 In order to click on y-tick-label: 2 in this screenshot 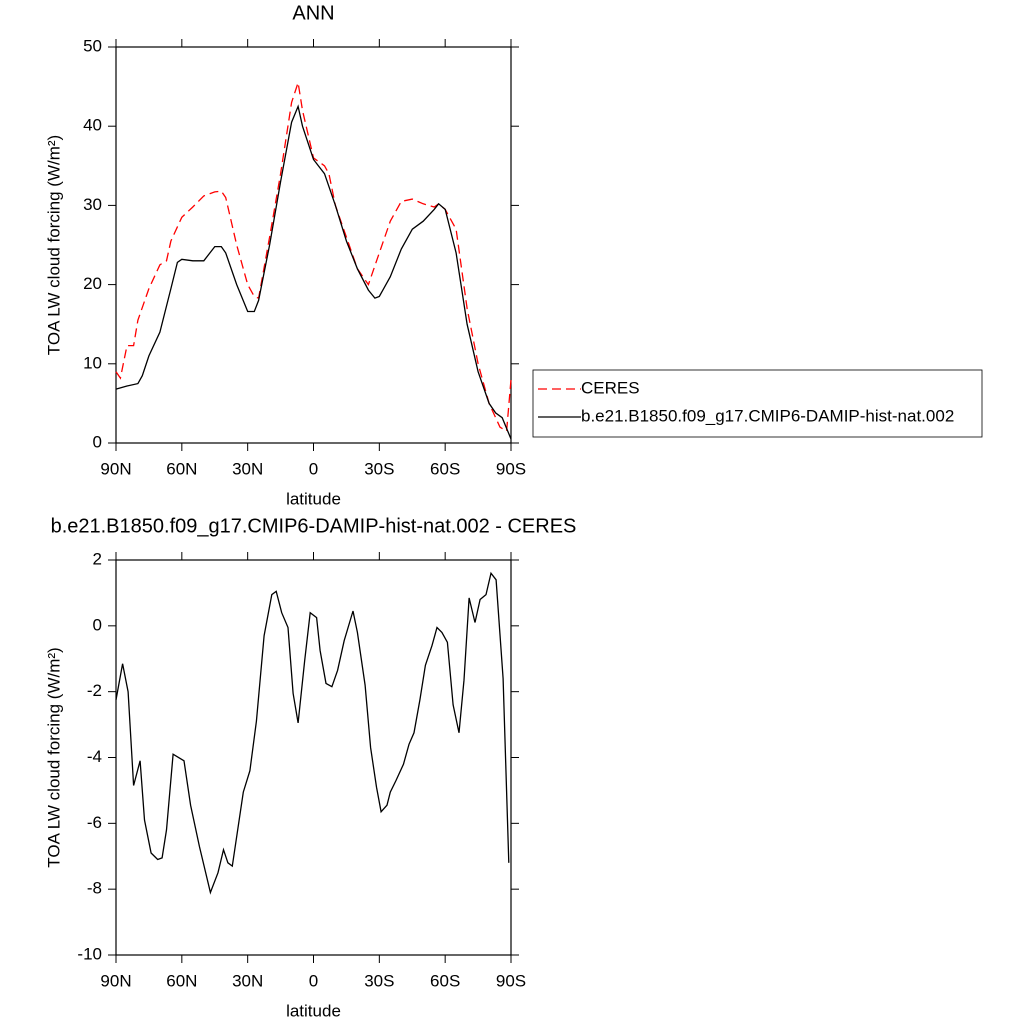, I will do `click(97, 558)`.